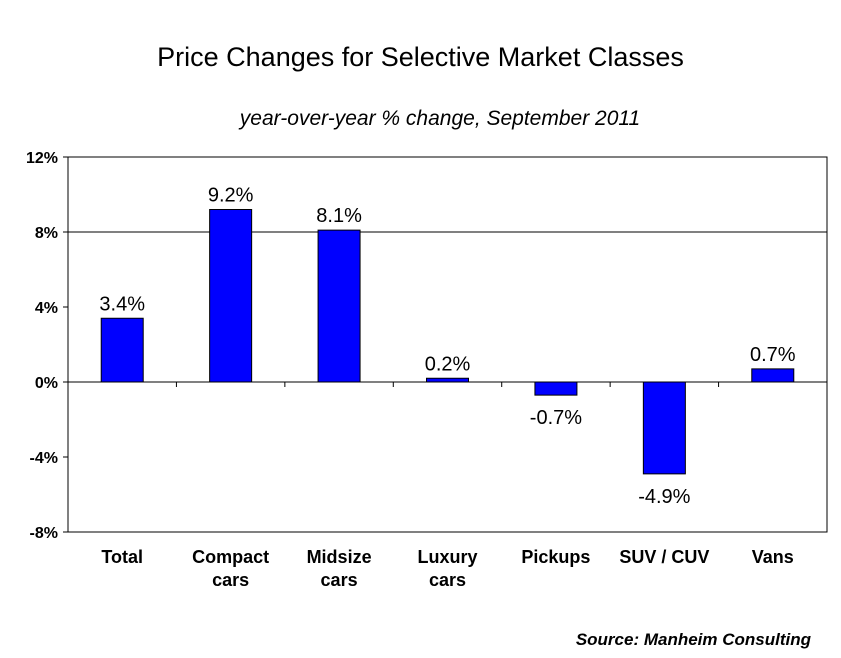 This screenshot has height=658, width=841. I want to click on data-label: 3.4%, so click(122, 304).